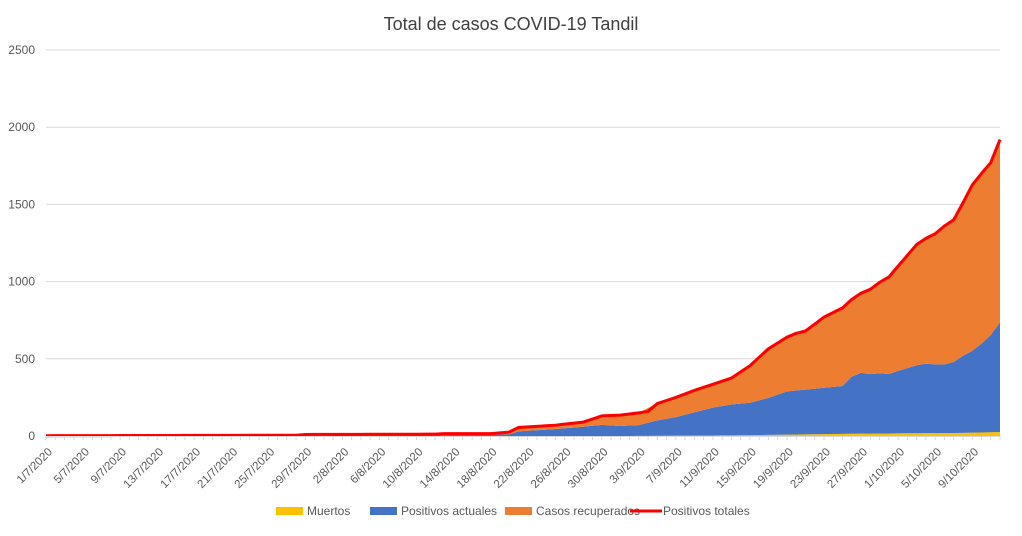 The width and height of the screenshot is (1022, 536). I want to click on y-tick-label: 1000, so click(21, 282).